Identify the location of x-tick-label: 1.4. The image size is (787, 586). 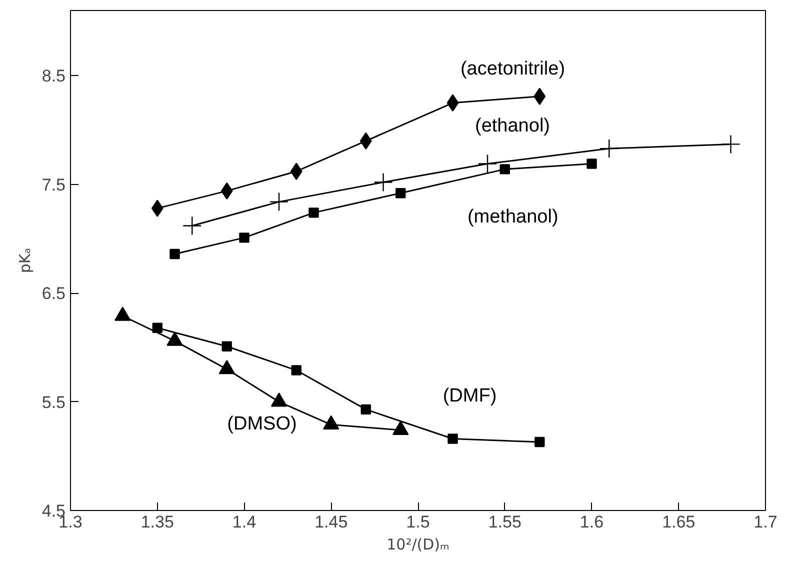
(244, 522).